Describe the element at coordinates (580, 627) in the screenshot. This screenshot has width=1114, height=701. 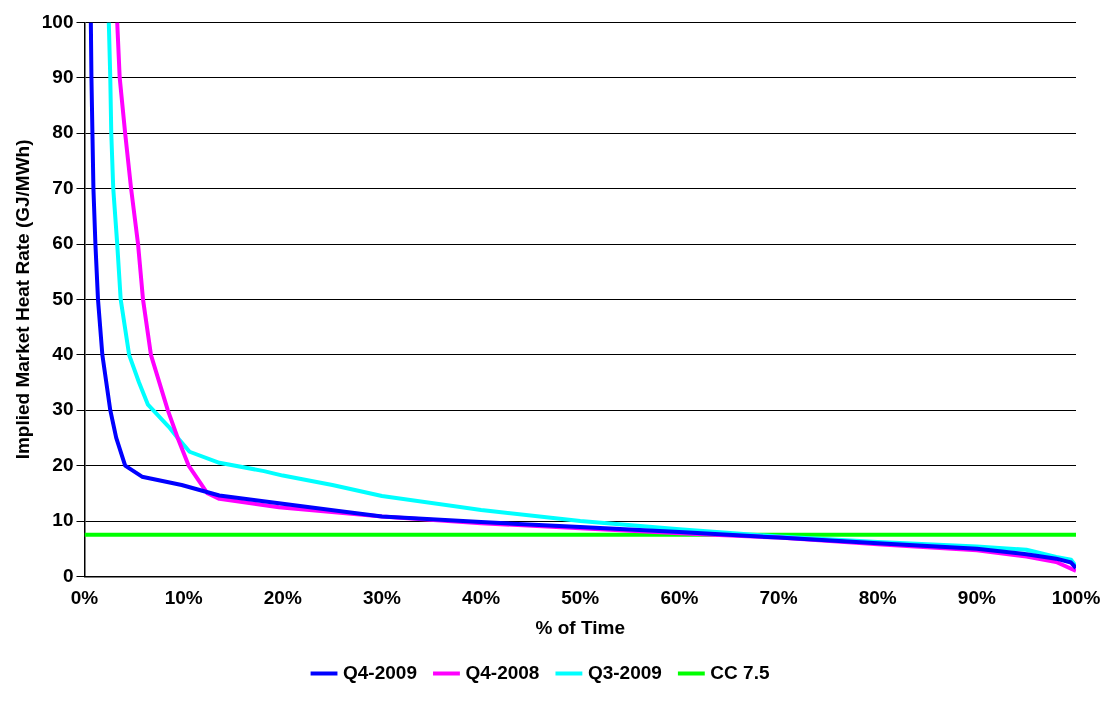
I see `x-axis-title: % of Time` at that location.